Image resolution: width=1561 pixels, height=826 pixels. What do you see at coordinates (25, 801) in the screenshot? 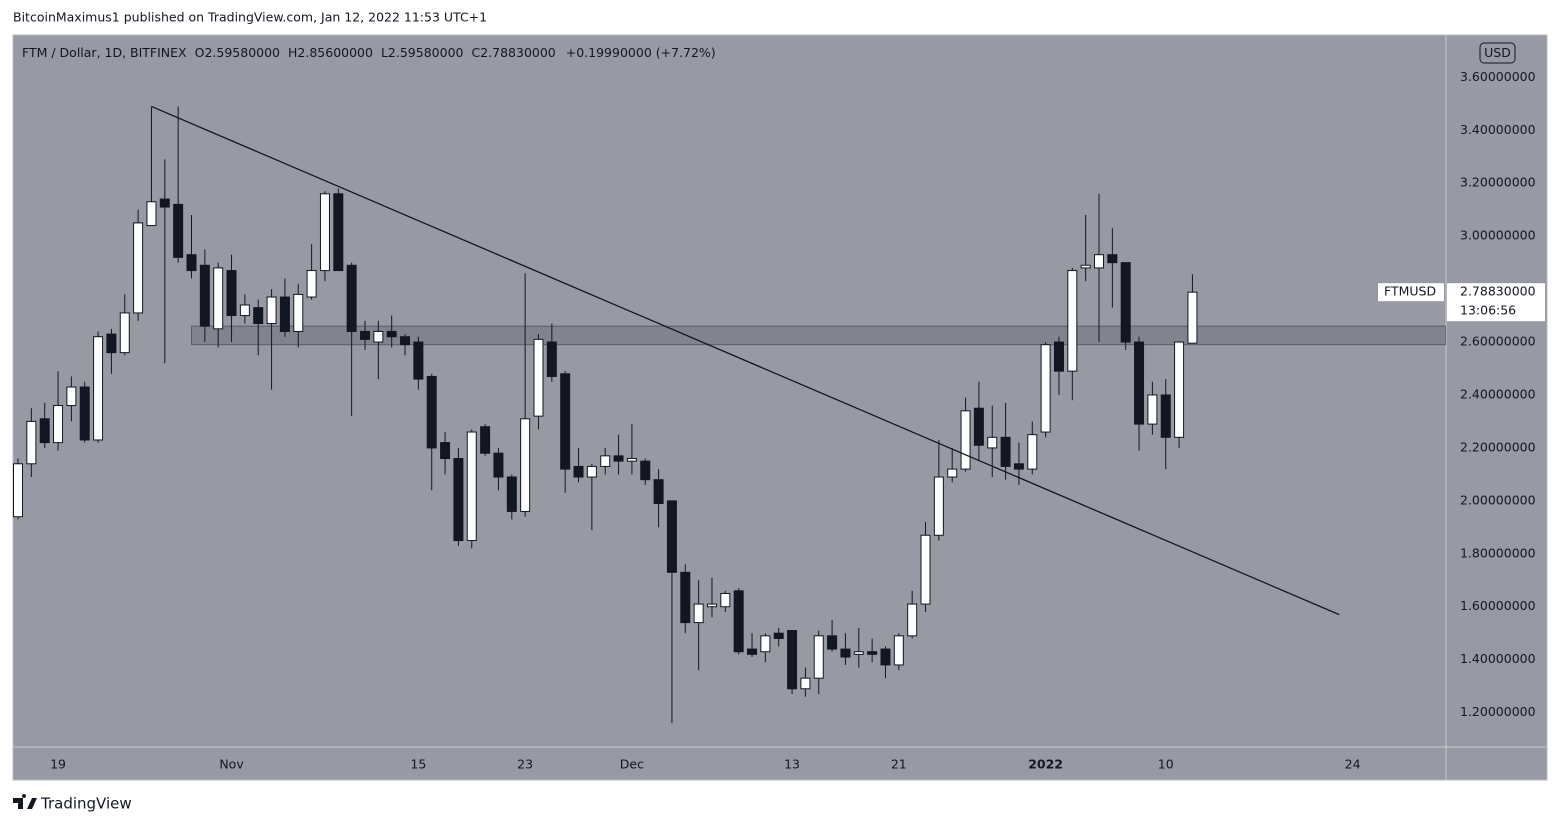
I see `brand-logo` at bounding box center [25, 801].